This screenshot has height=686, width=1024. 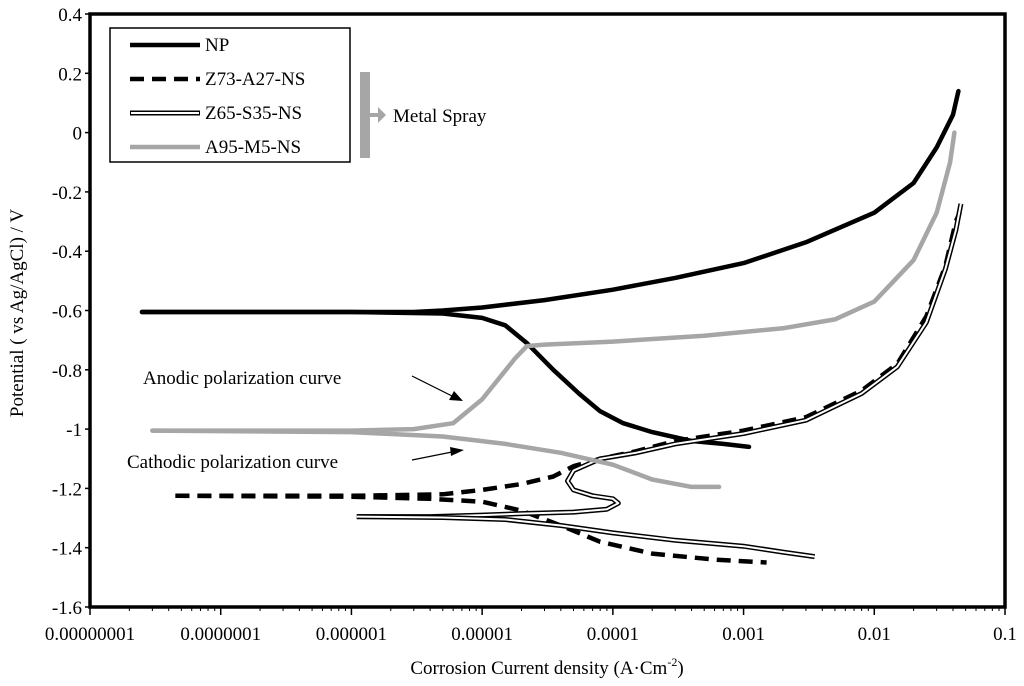 What do you see at coordinates (67, 489) in the screenshot?
I see `y-tick-label: -1.2` at bounding box center [67, 489].